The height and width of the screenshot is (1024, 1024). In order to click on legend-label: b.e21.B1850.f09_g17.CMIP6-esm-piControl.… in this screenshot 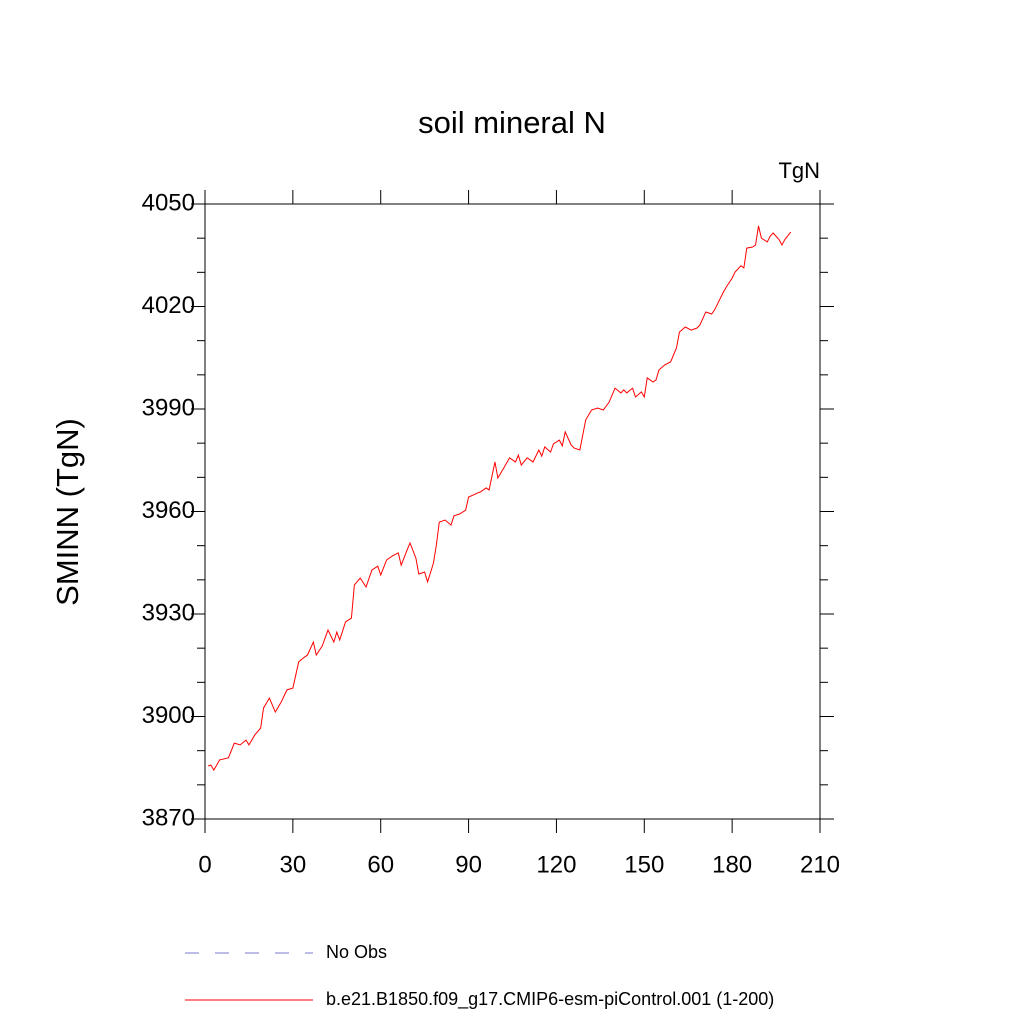, I will do `click(550, 999)`.